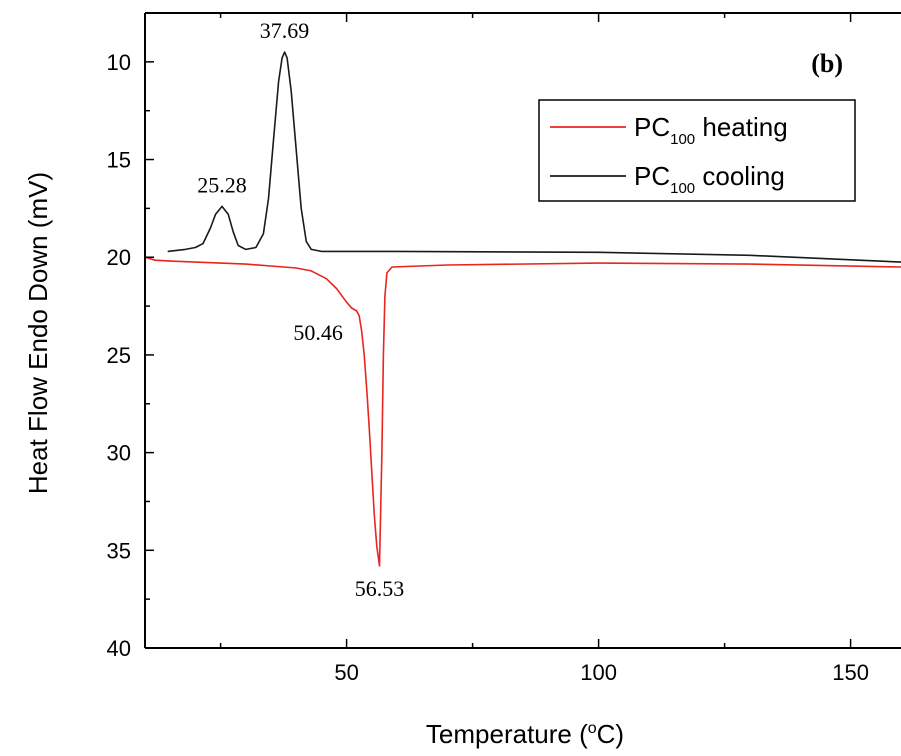 This screenshot has width=901, height=756. Describe the element at coordinates (119, 355) in the screenshot. I see `y-tick-label: 25` at that location.